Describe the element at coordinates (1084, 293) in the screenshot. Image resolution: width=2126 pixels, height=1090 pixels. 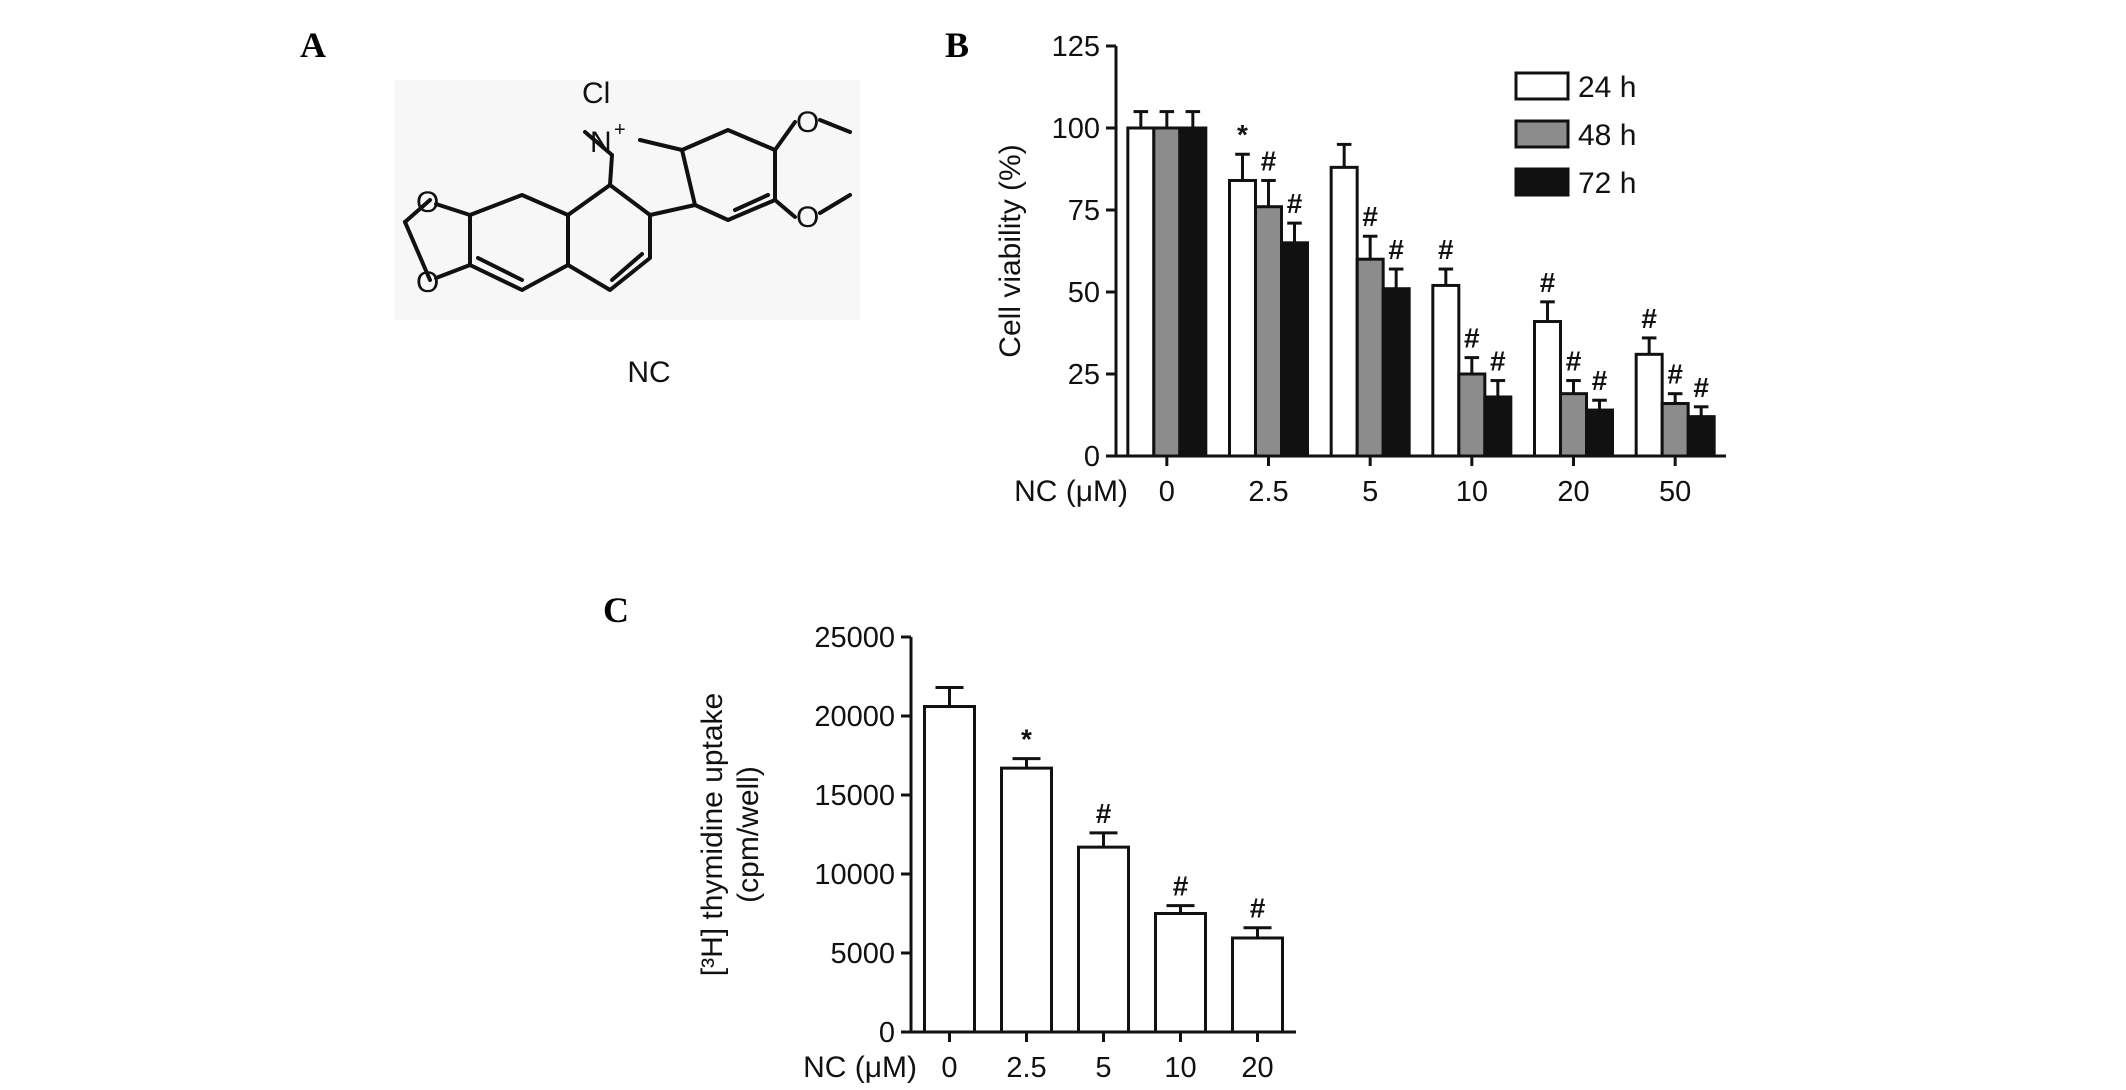
I see `y-tick-label: 50` at that location.